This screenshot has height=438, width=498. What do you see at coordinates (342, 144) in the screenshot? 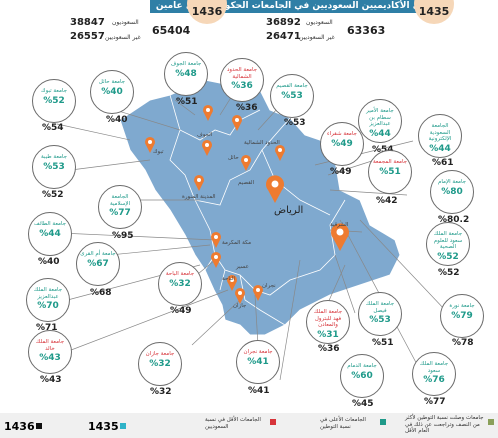
I see `uni-shaqra: جامعة شقراء %49` at bounding box center [342, 144].